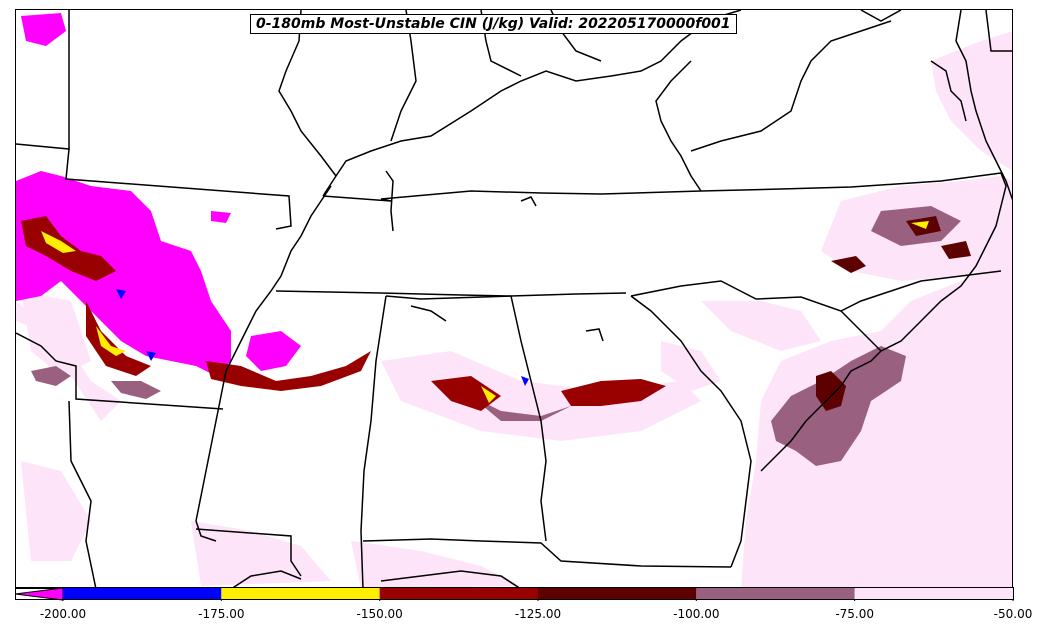 The width and height of the screenshot is (1044, 633). I want to click on colorbar-extension-min, so click(39, 594).